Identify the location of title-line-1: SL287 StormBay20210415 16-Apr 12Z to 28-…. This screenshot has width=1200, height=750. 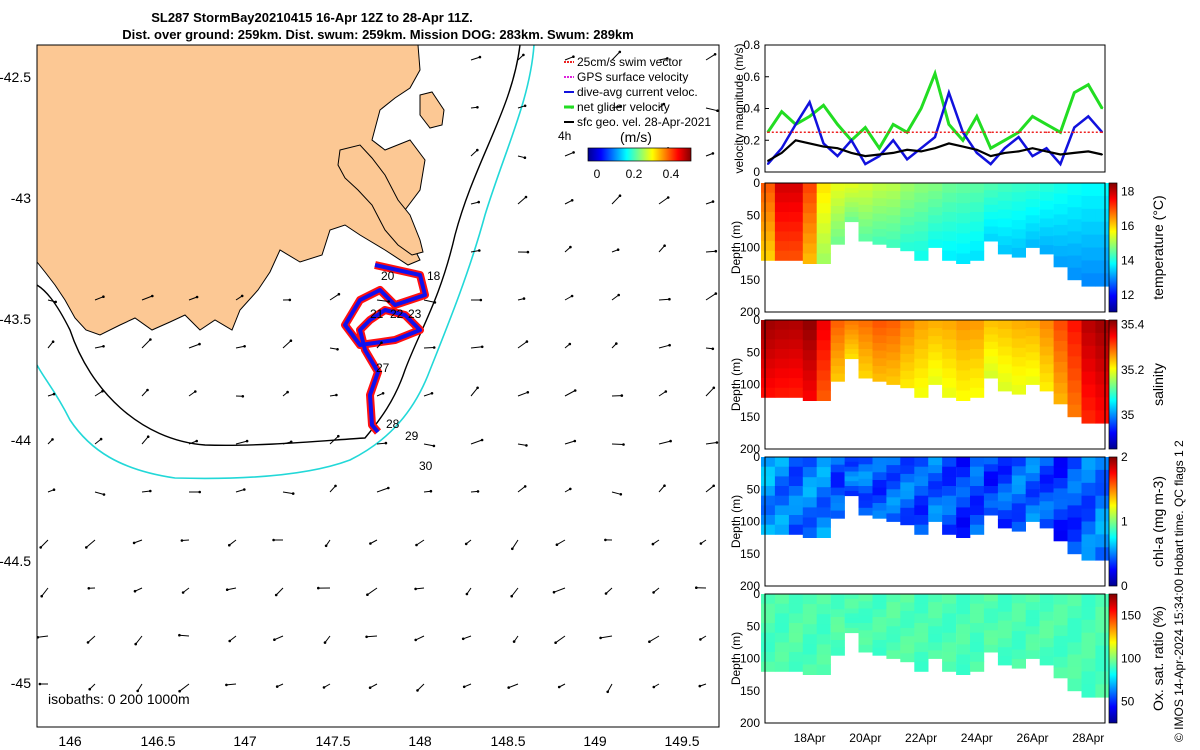
(312, 17).